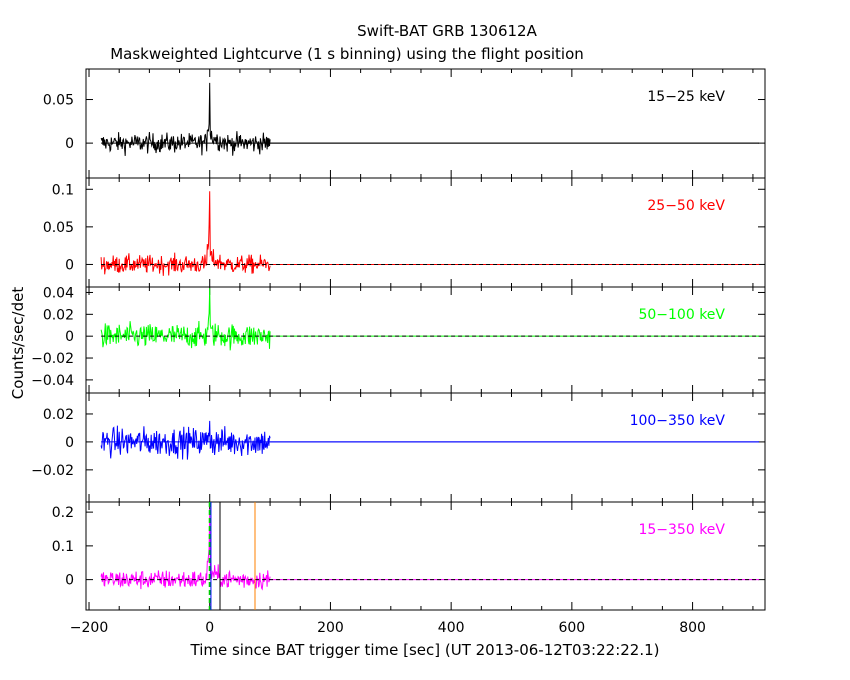 This screenshot has width=850, height=680. I want to click on band-label: 15−350 keV, so click(681, 530).